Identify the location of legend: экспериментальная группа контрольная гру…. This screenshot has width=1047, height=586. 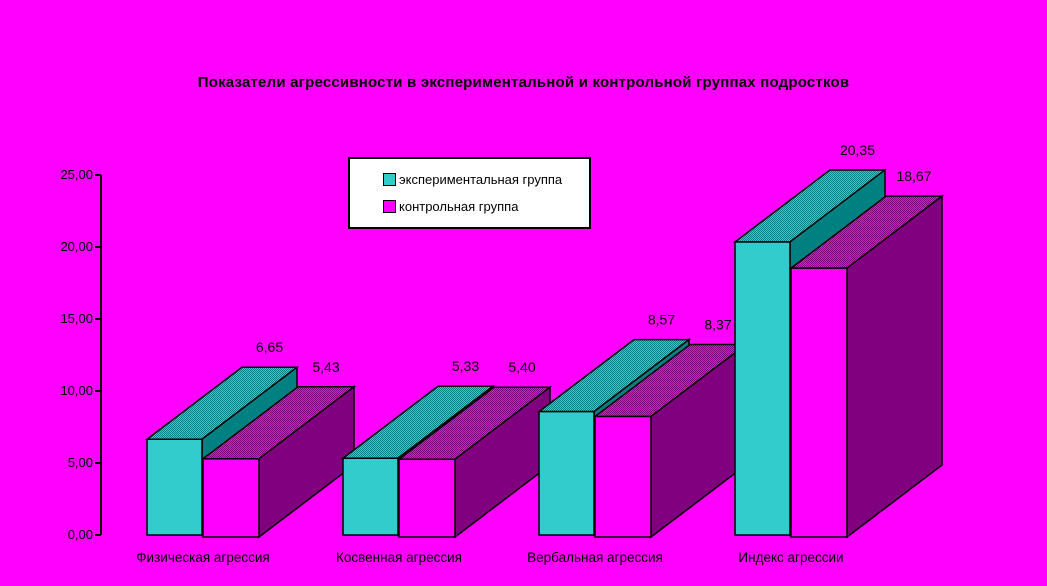
(469, 193).